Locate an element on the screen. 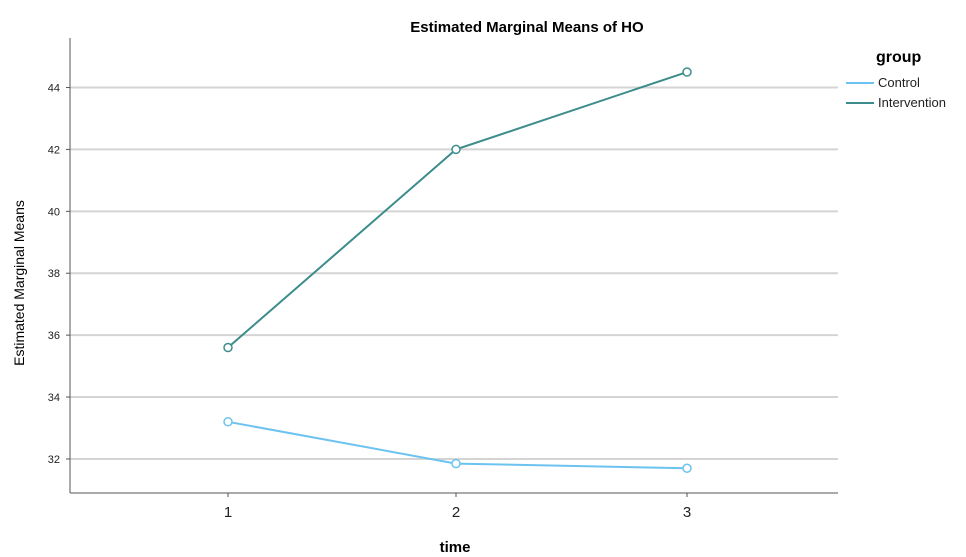 This screenshot has width=966, height=557. y-tick-label: 36 is located at coordinates (54, 336).